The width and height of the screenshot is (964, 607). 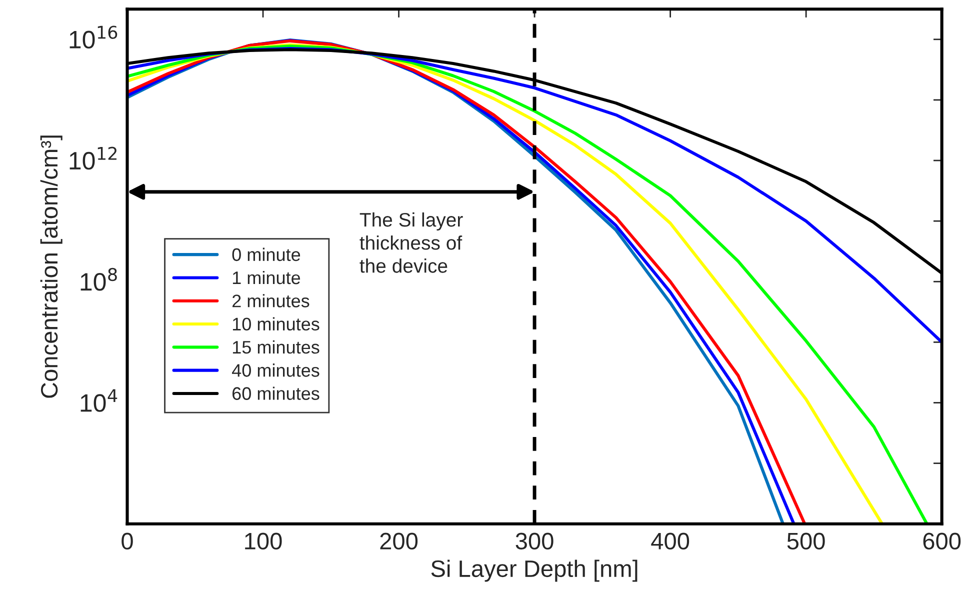 I want to click on x-tick-label: 100, so click(x=263, y=541).